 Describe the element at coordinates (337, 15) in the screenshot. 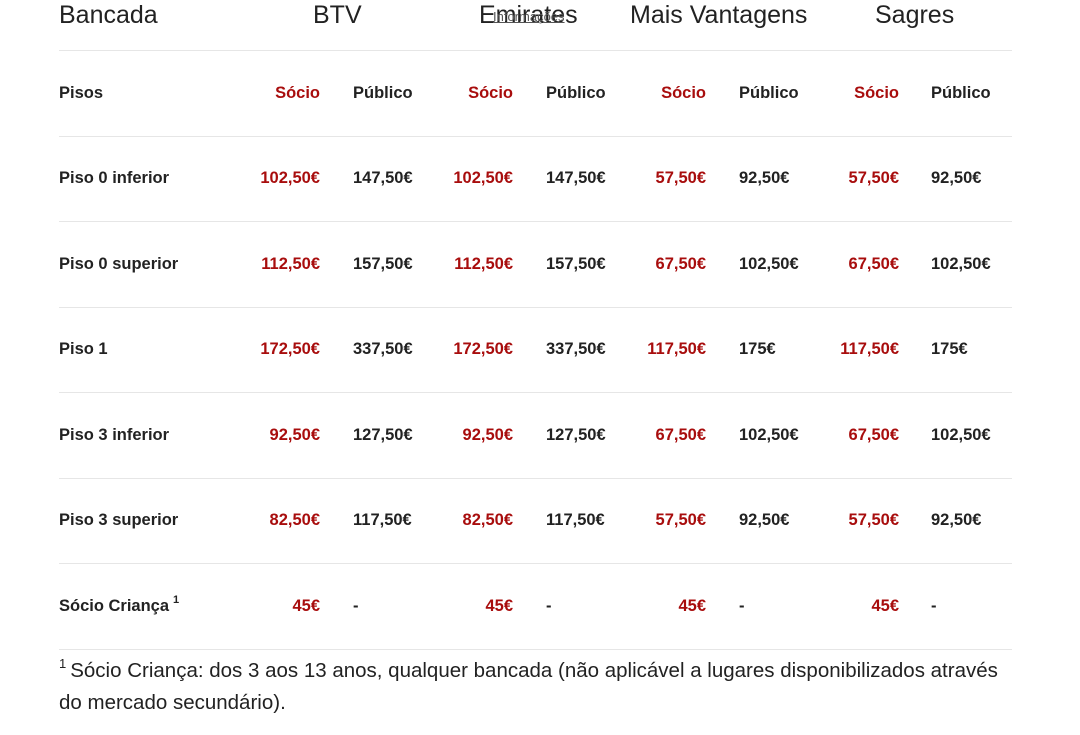

I see `stand-heading-btv: BTV` at that location.